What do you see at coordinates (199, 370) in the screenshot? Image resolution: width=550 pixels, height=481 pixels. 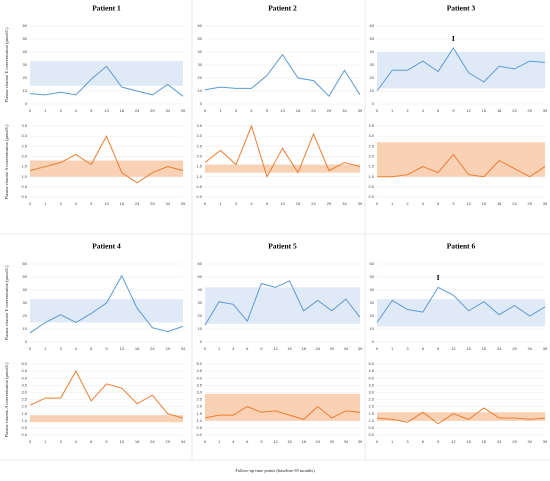 I see `y-tick-label: 4.5` at bounding box center [199, 370].